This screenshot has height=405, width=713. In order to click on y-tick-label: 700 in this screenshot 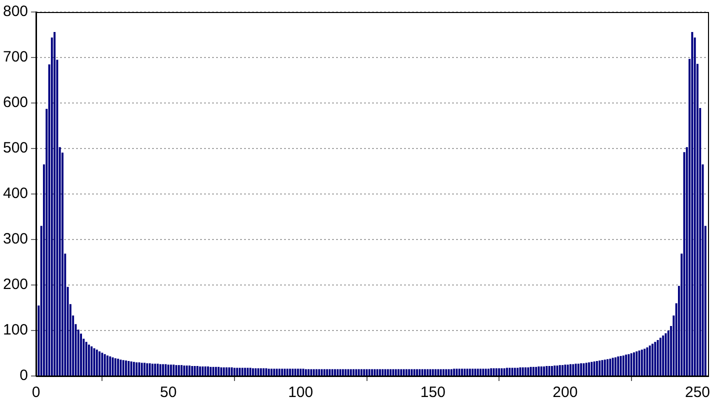, I will do `click(15, 57)`.